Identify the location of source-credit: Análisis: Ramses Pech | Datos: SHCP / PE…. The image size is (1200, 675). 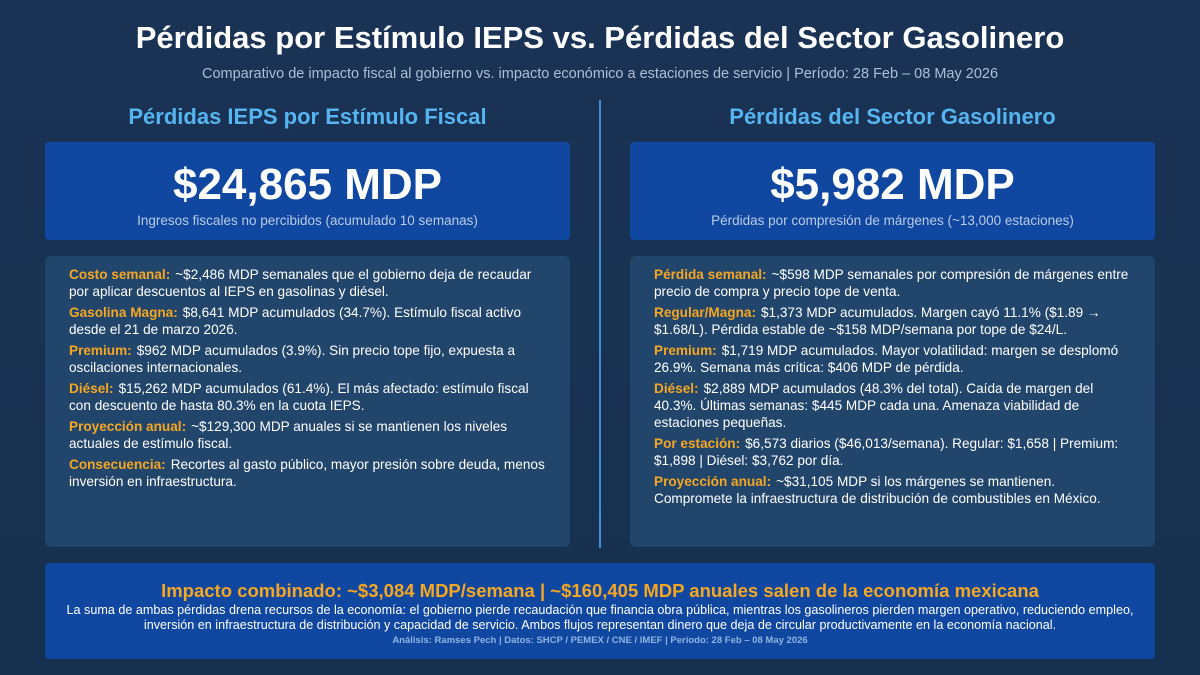
(600, 640).